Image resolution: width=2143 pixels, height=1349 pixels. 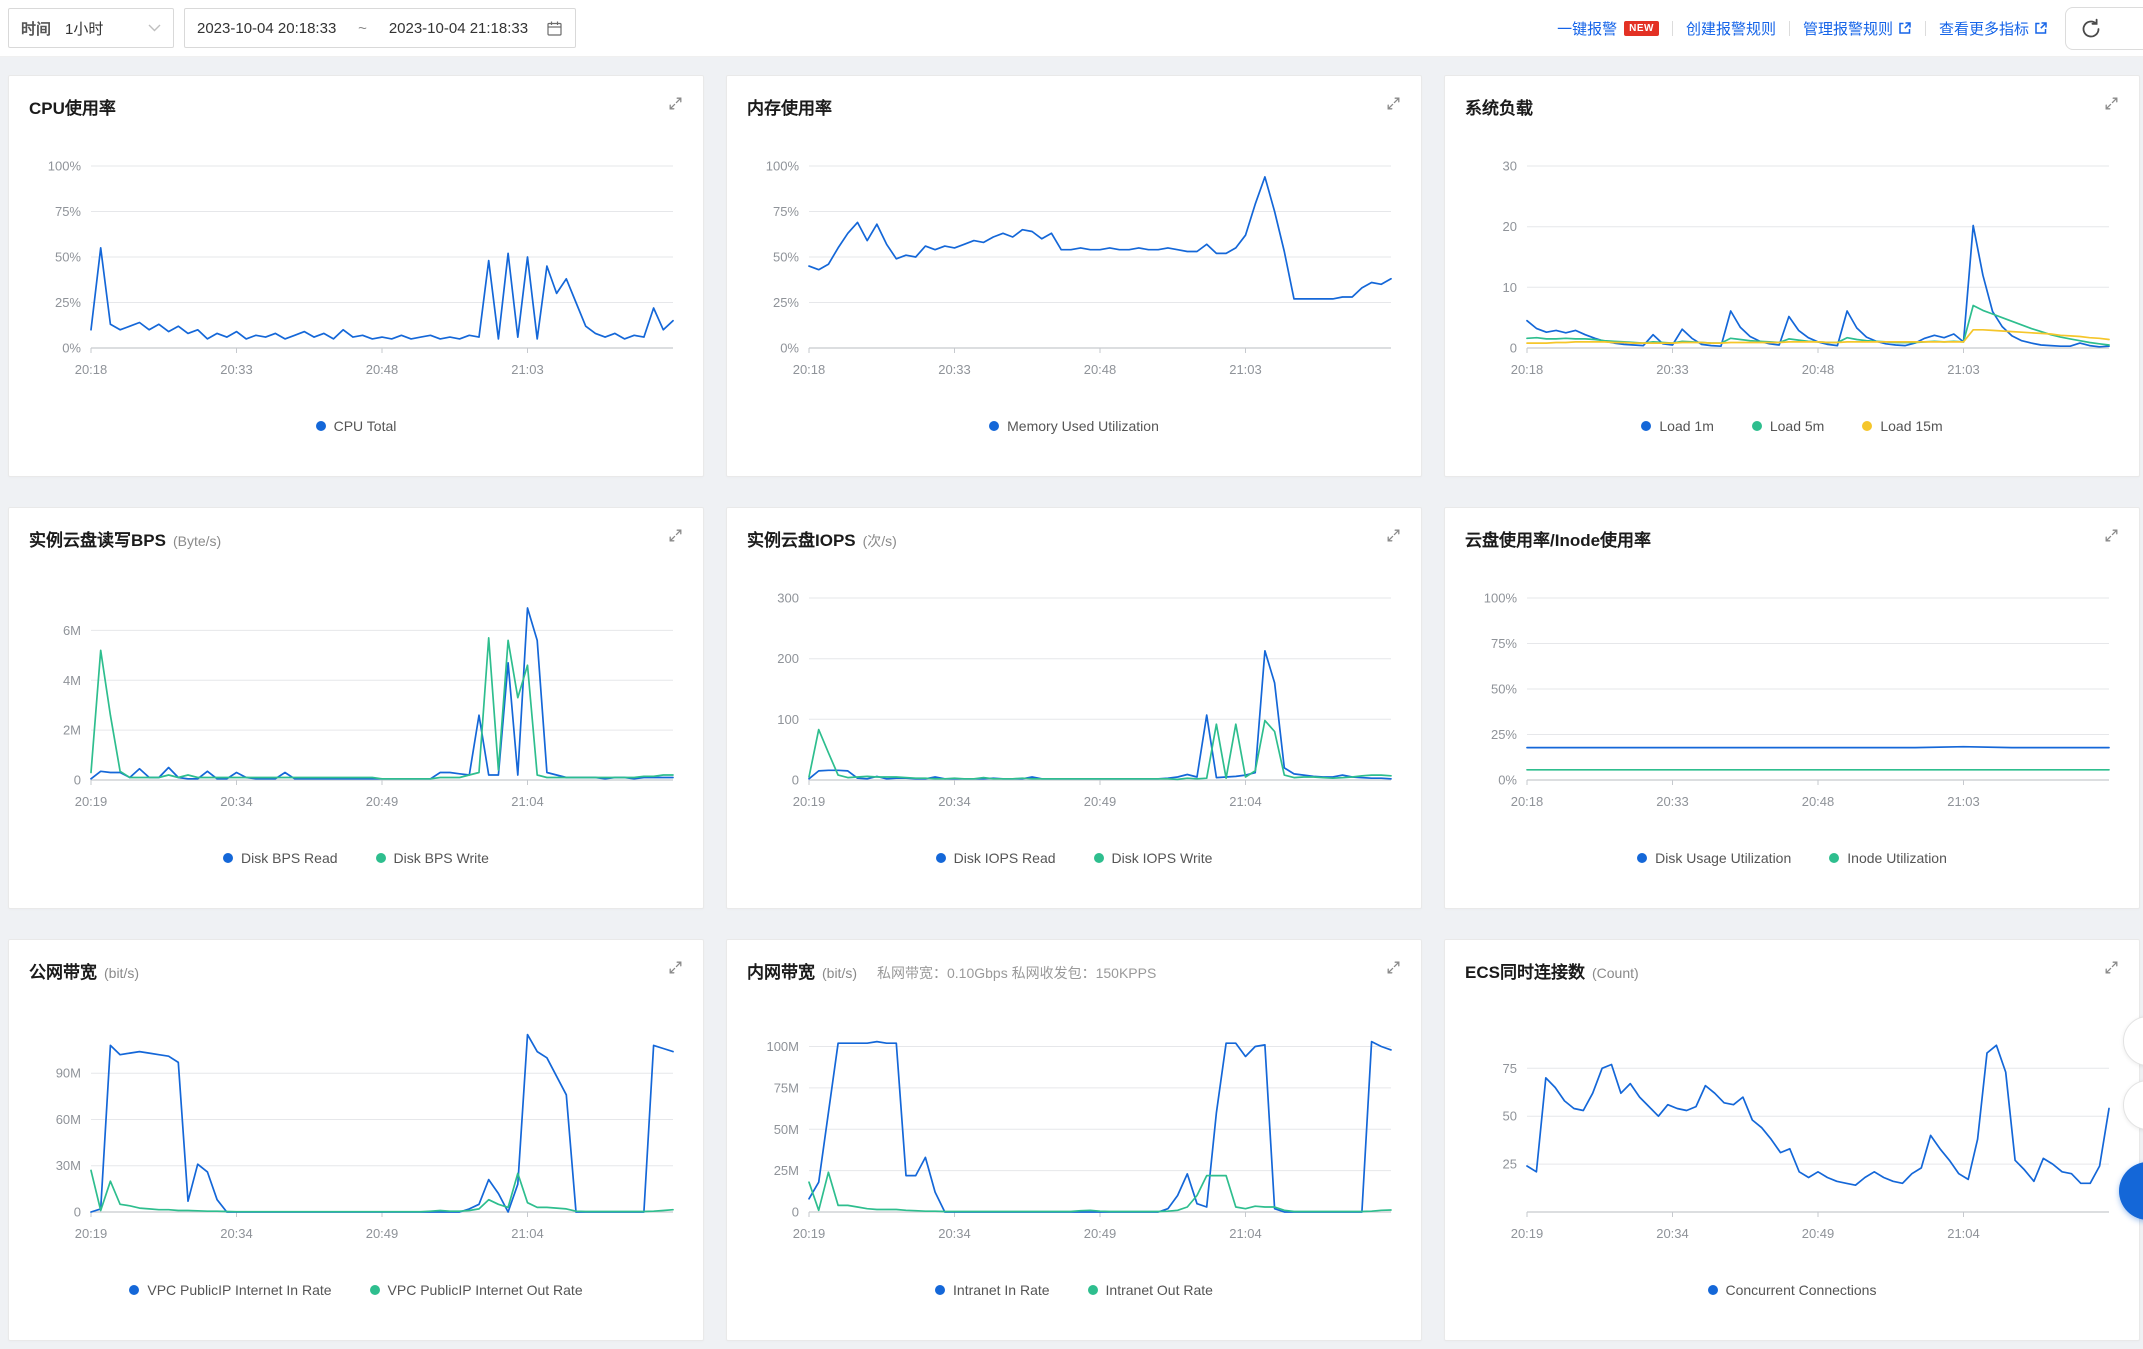 I want to click on legend-item: Disk IOPS Write, so click(x=1152, y=858).